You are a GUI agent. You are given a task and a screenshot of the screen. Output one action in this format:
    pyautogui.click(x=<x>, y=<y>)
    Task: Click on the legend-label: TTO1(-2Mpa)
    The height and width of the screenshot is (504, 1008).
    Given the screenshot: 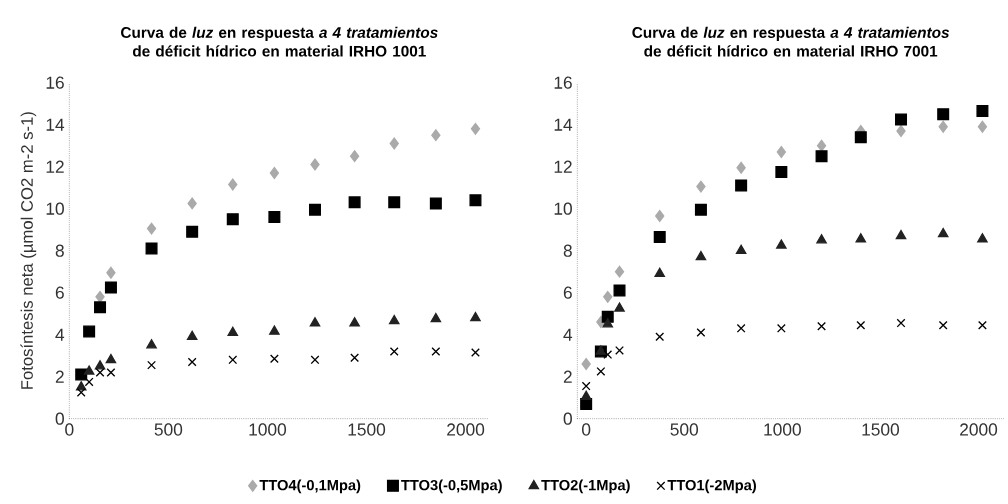 What is the action you would take?
    pyautogui.click(x=711, y=486)
    